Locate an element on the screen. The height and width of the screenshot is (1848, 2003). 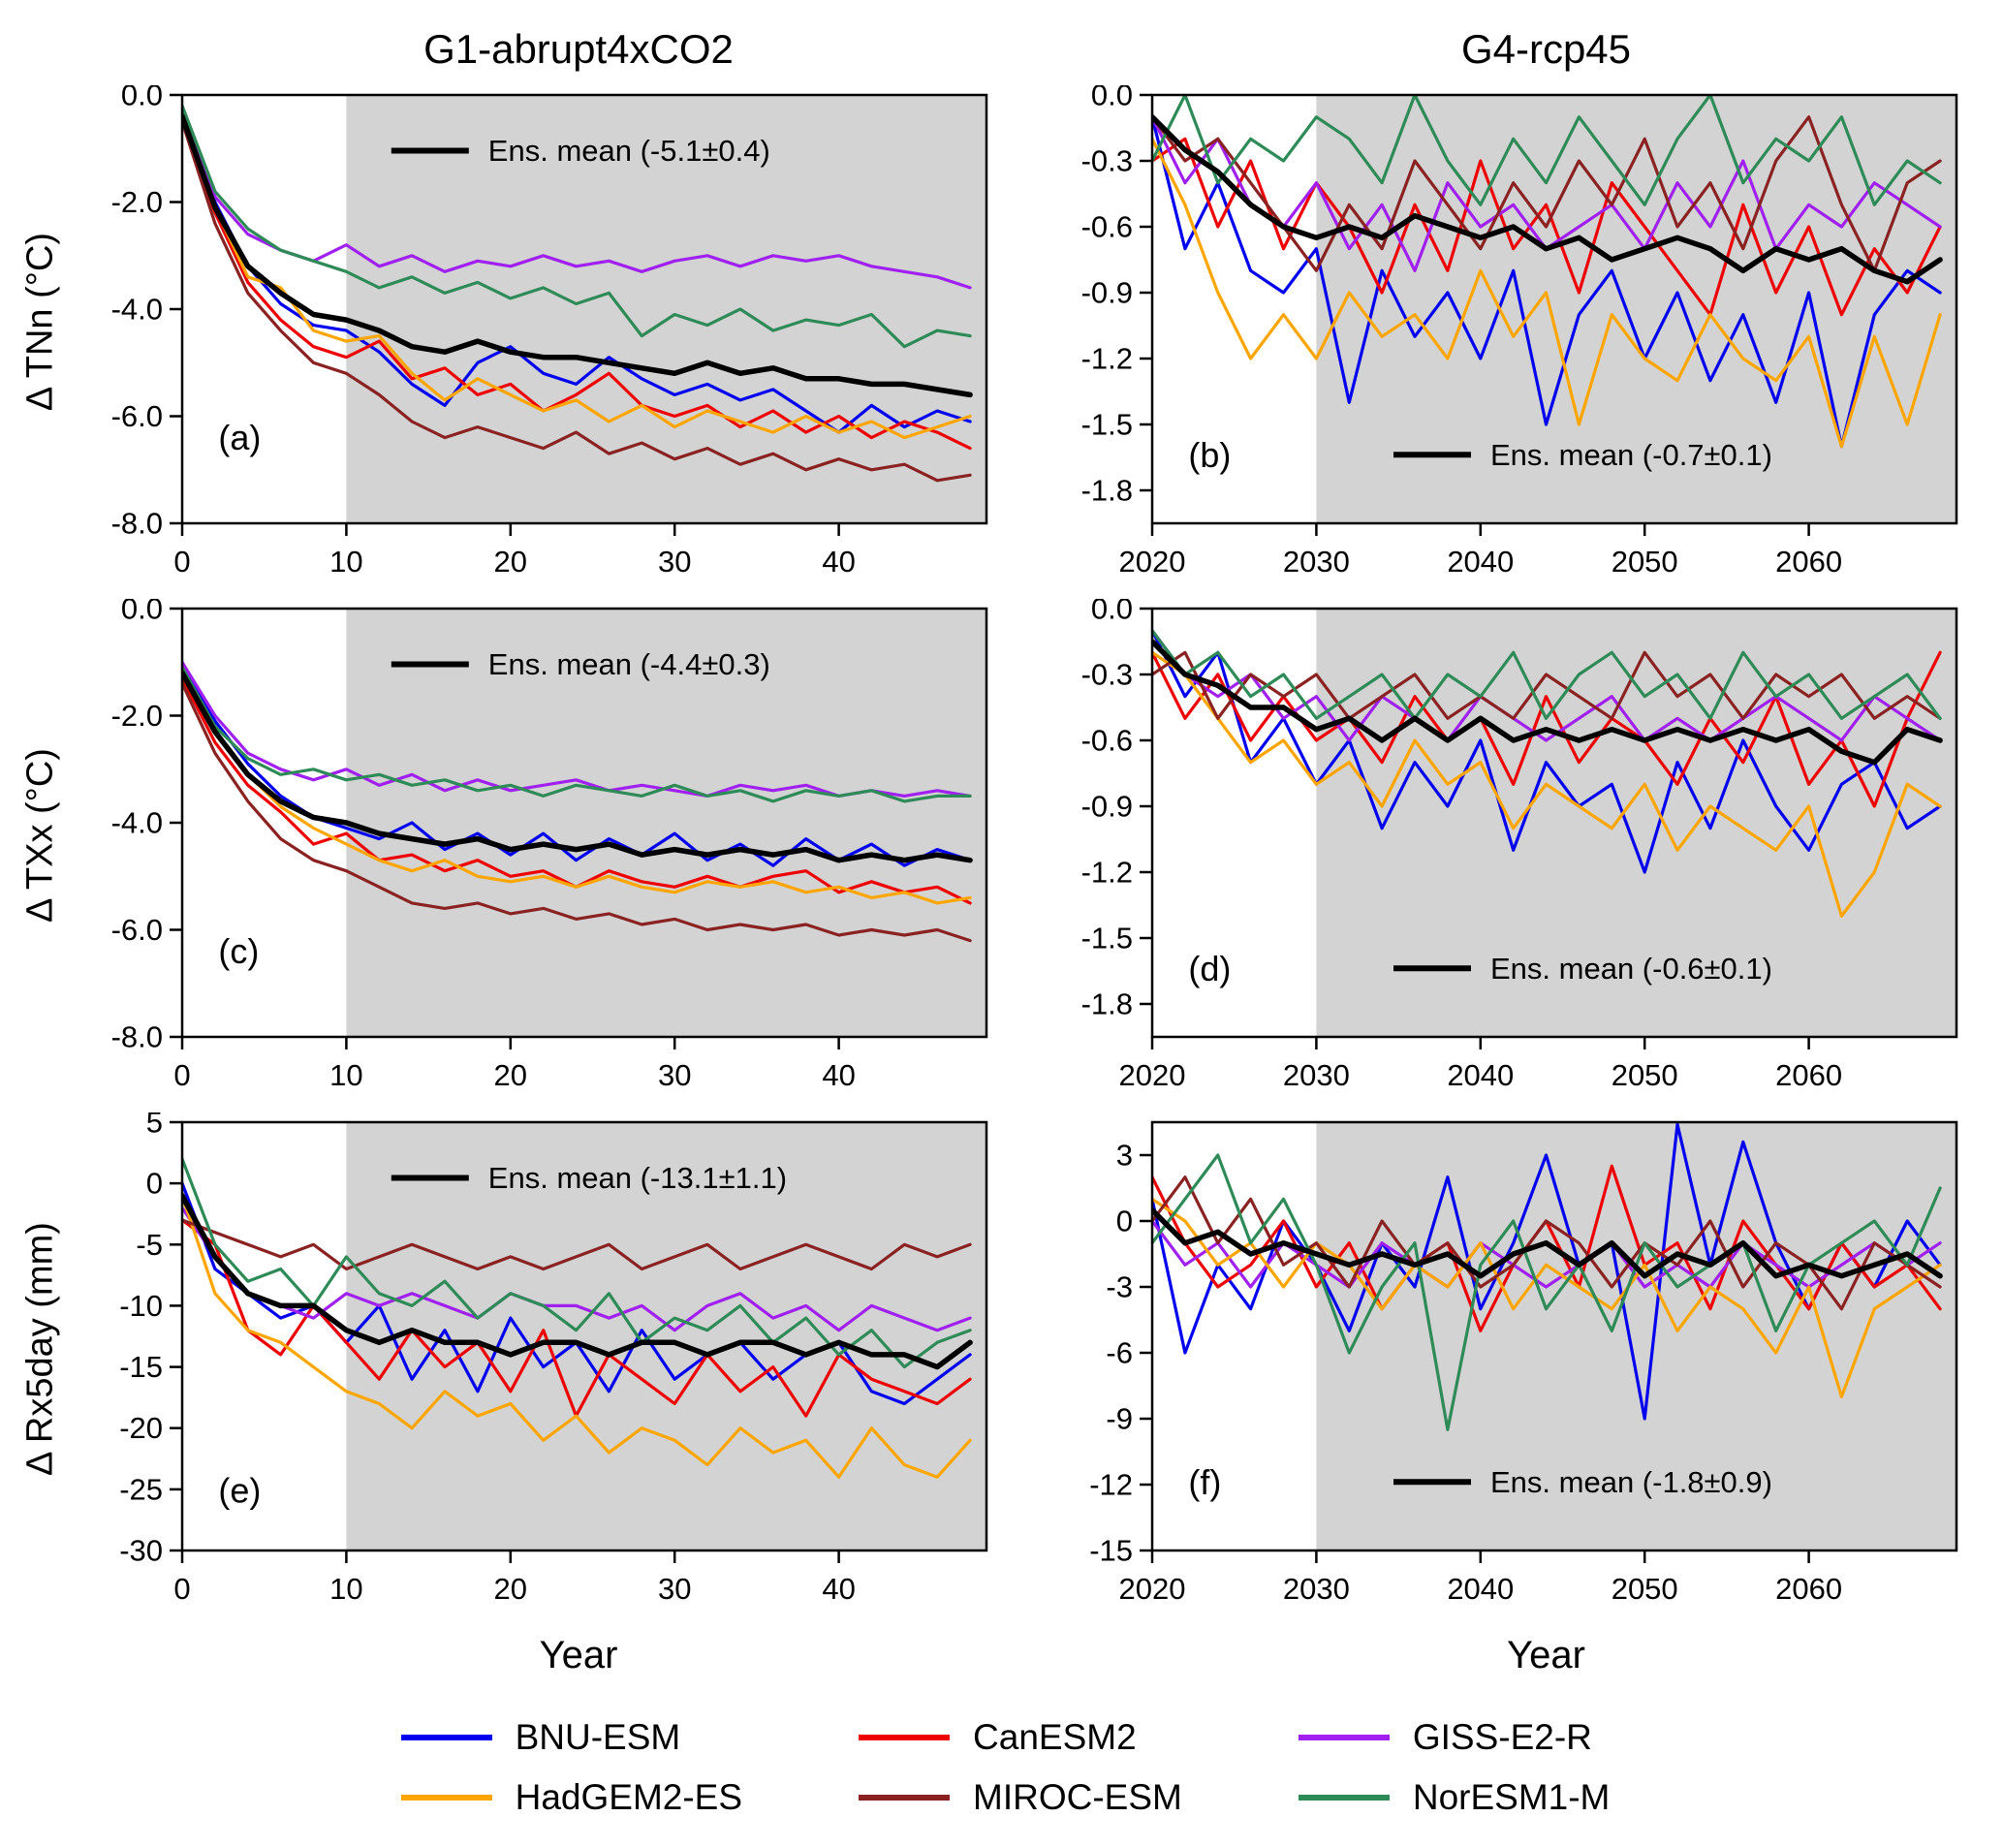
y-tick-label: -6.0 is located at coordinates (137, 416).